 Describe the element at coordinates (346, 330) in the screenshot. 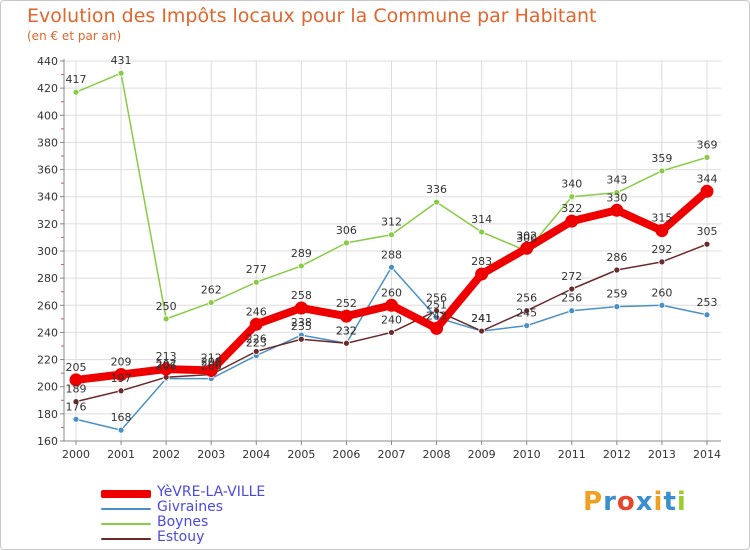

I see `data-label: 232` at that location.